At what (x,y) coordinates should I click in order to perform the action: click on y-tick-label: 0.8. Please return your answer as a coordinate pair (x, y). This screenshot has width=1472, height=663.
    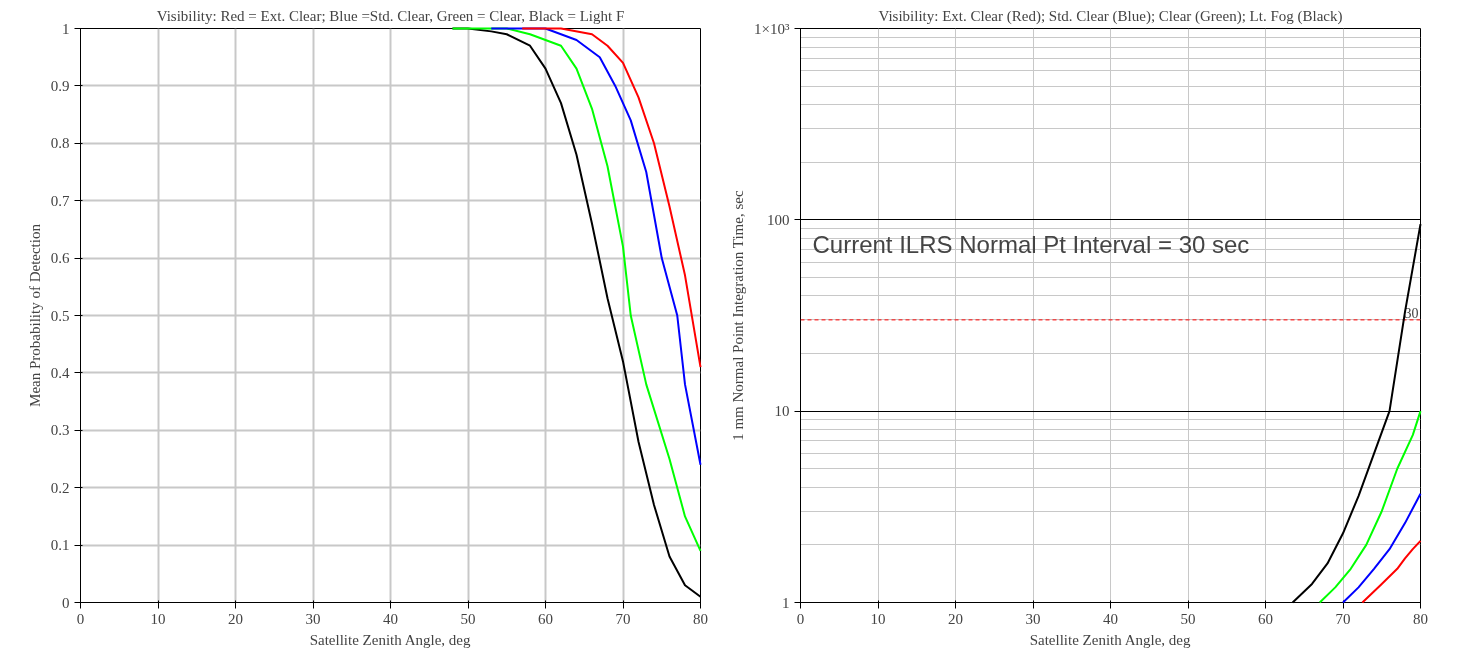
    Looking at the image, I should click on (60, 143).